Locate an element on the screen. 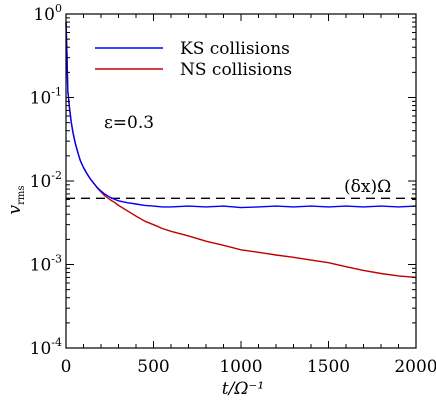 This screenshot has height=401, width=436. y-axis-label: vrms is located at coordinates (16, 199).